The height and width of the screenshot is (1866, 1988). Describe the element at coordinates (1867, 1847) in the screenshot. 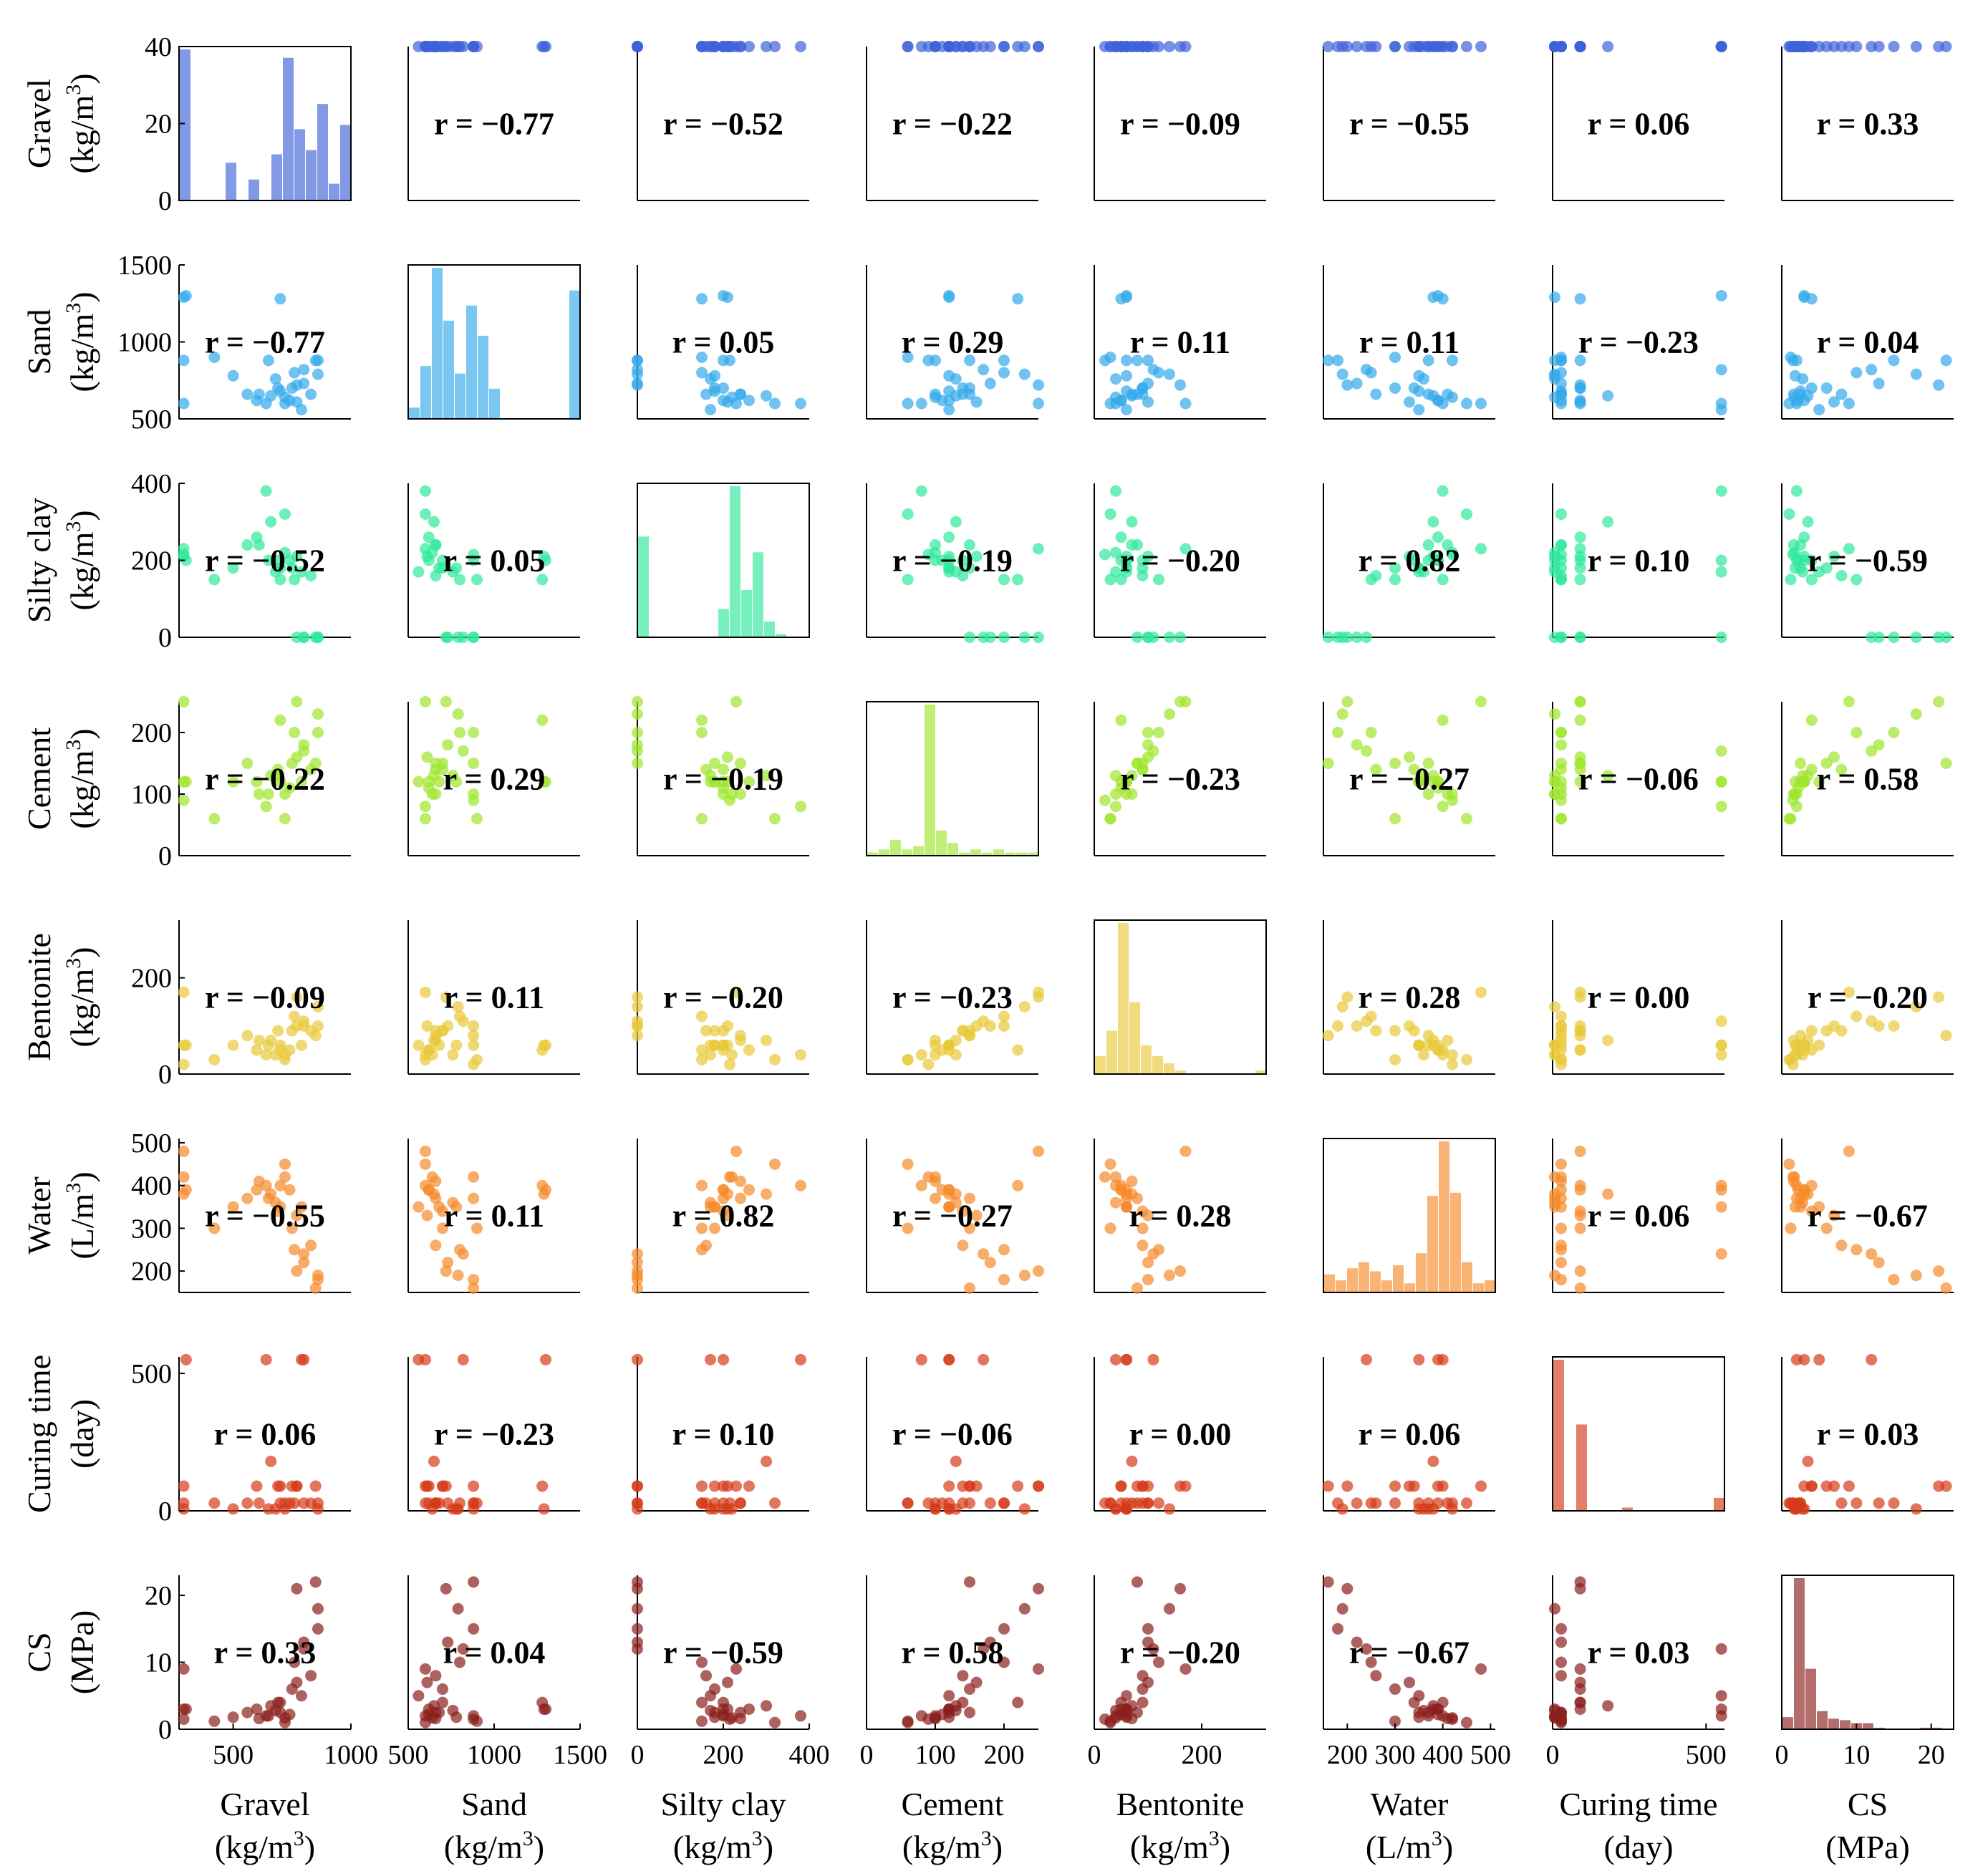

I see `unit-text: (MPa)` at that location.